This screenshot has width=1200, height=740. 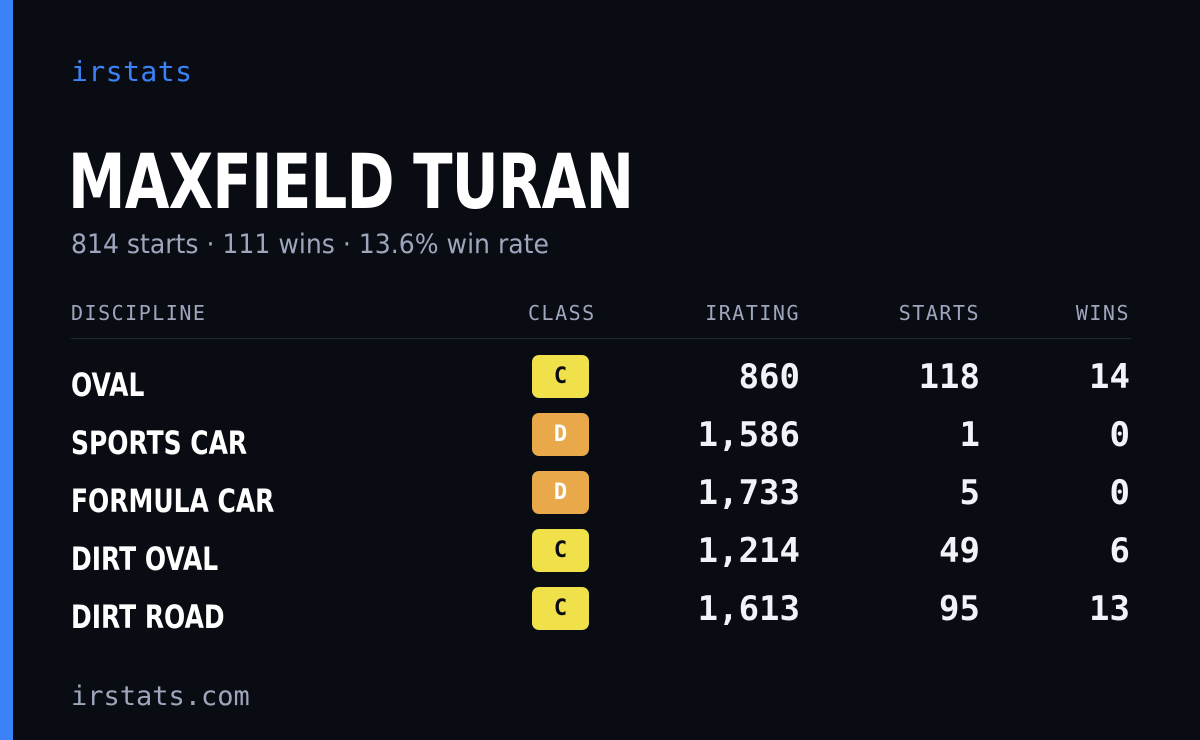 I want to click on starts-value: 5, so click(x=969, y=493).